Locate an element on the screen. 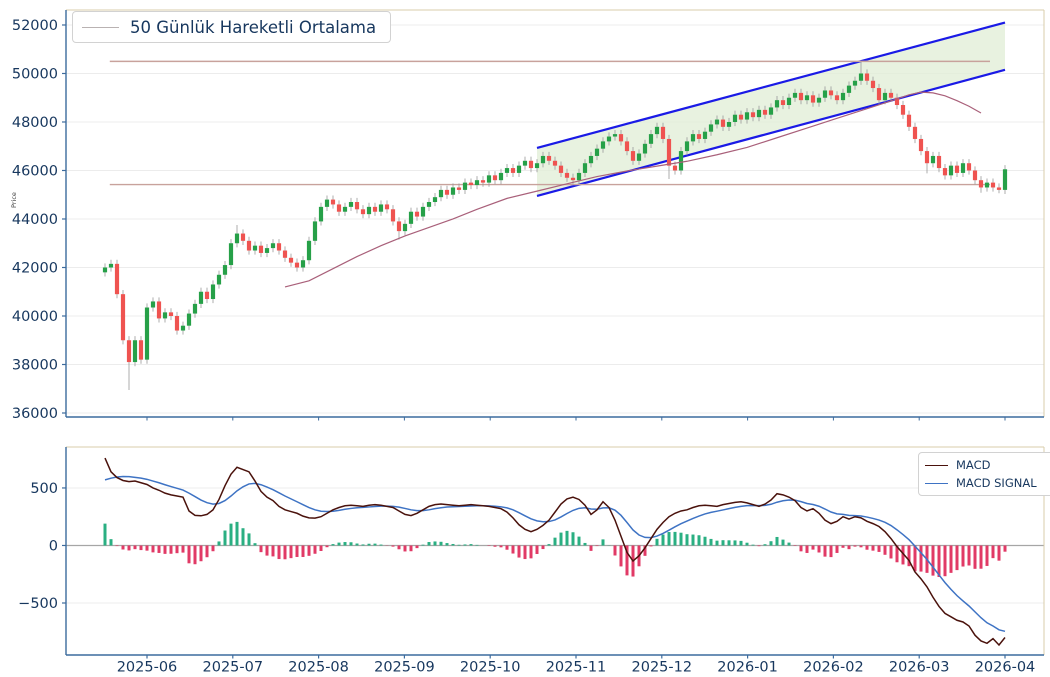 The width and height of the screenshot is (1050, 677). macd-legend-row: MACD is located at coordinates (957, 465).